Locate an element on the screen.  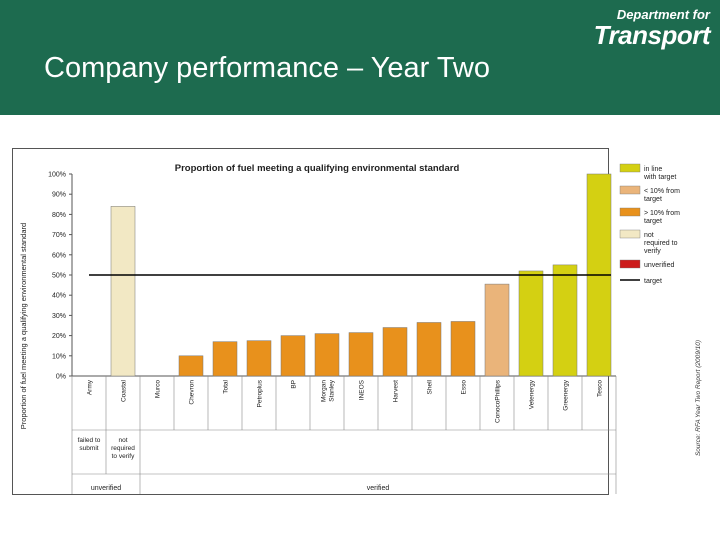
x-tick-label: Shell is located at coordinates (430, 386).